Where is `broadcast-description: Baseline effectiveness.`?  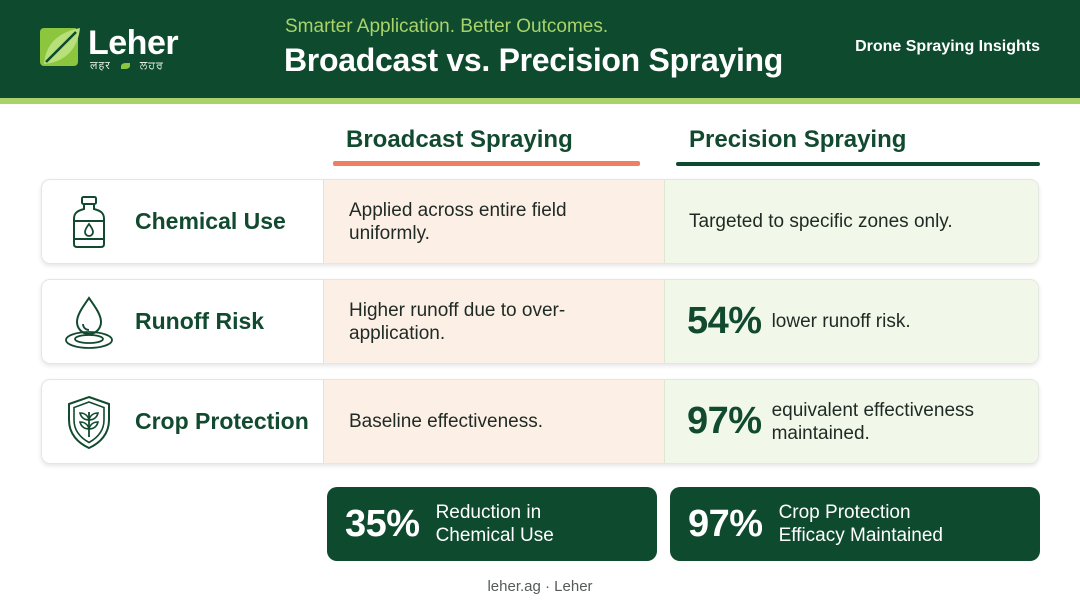
broadcast-description: Baseline effectiveness. is located at coordinates (446, 421).